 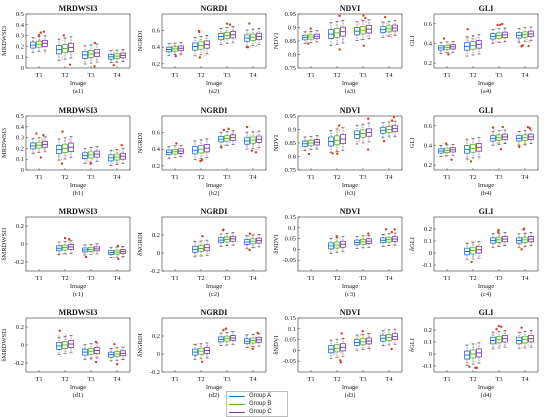 What do you see at coordinates (350, 395) in the screenshot?
I see `subplot-caption: (d3)` at bounding box center [350, 395].